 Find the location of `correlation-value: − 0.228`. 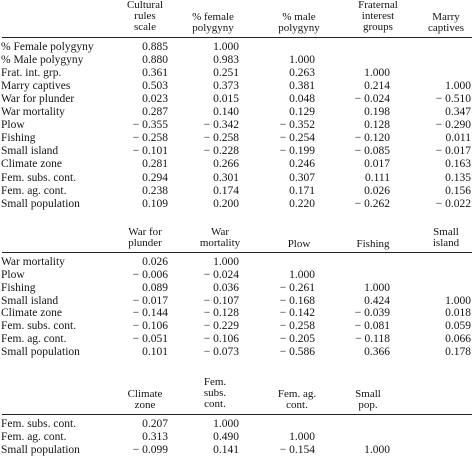

correlation-value: − 0.228 is located at coordinates (221, 151).